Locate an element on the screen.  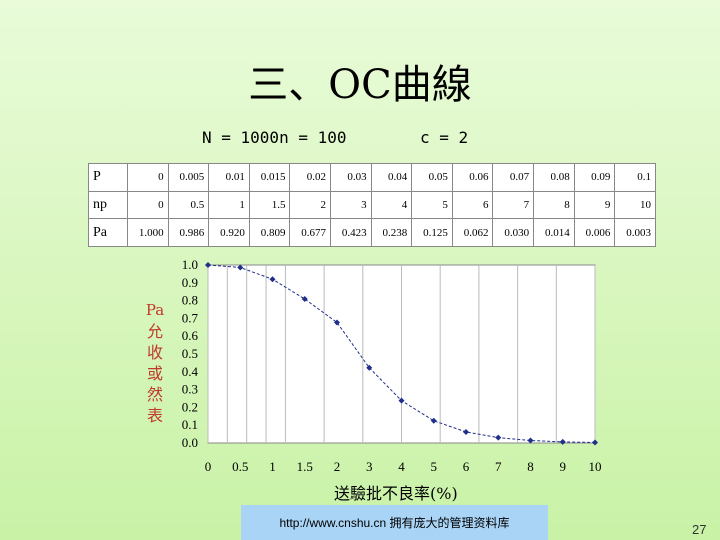
x-tick-label: 2 is located at coordinates (337, 466).